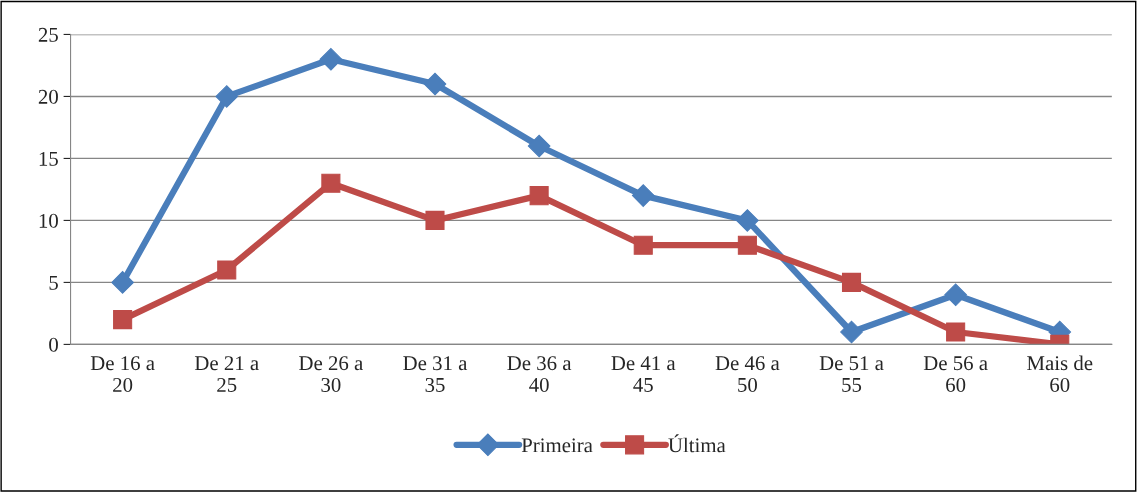 The image size is (1138, 492). What do you see at coordinates (48, 96) in the screenshot?
I see `y-tick-label: 20` at bounding box center [48, 96].